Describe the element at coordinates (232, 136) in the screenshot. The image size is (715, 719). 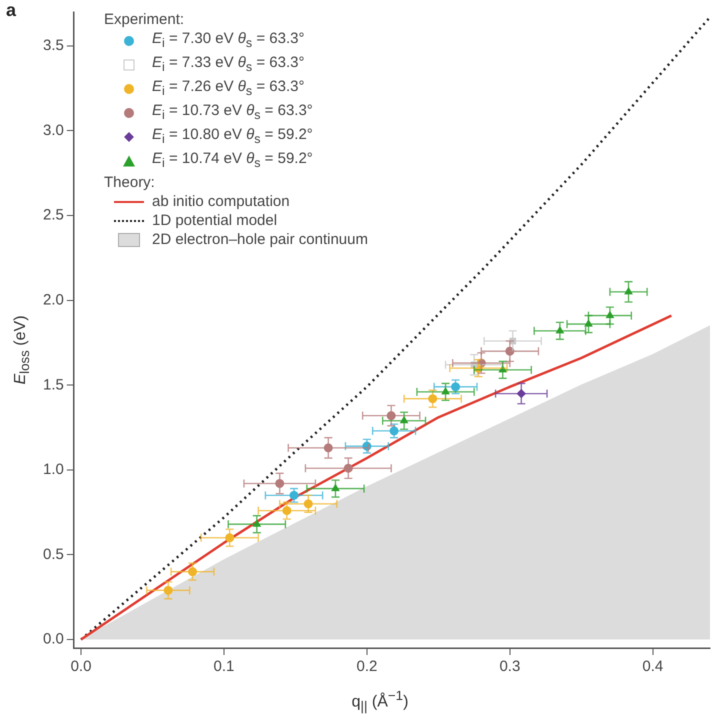
I see `legend-label: E$_{i}$ = 10.80 eV θ$_{s}$ = 59.2°` at that location.